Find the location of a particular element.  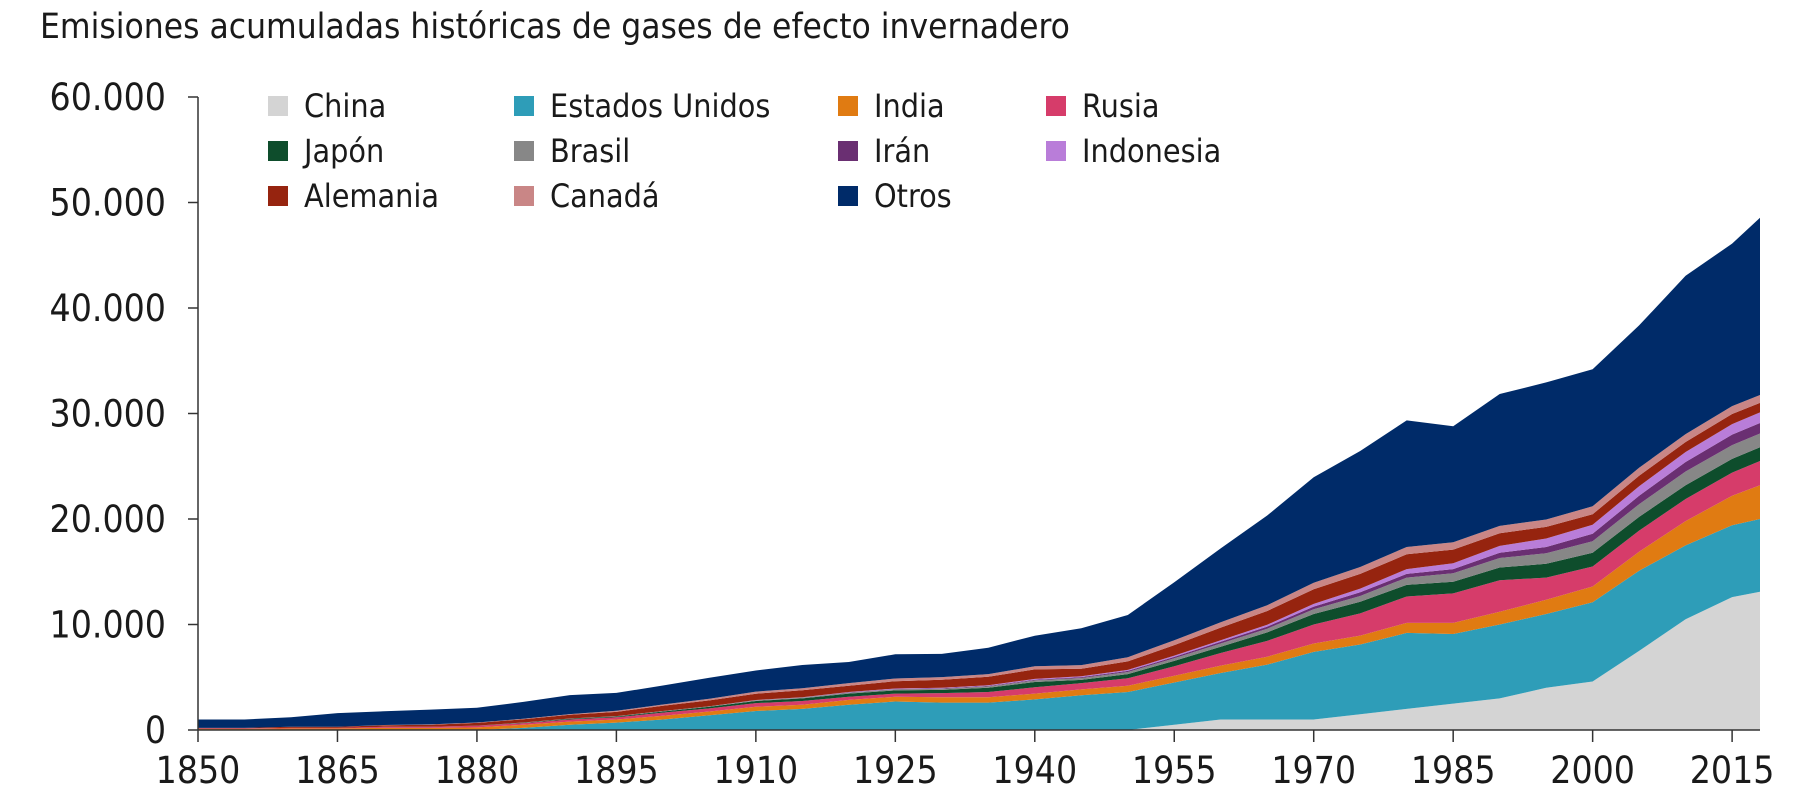

legend-item-indonesia: Indonesia is located at coordinates (1133, 151).